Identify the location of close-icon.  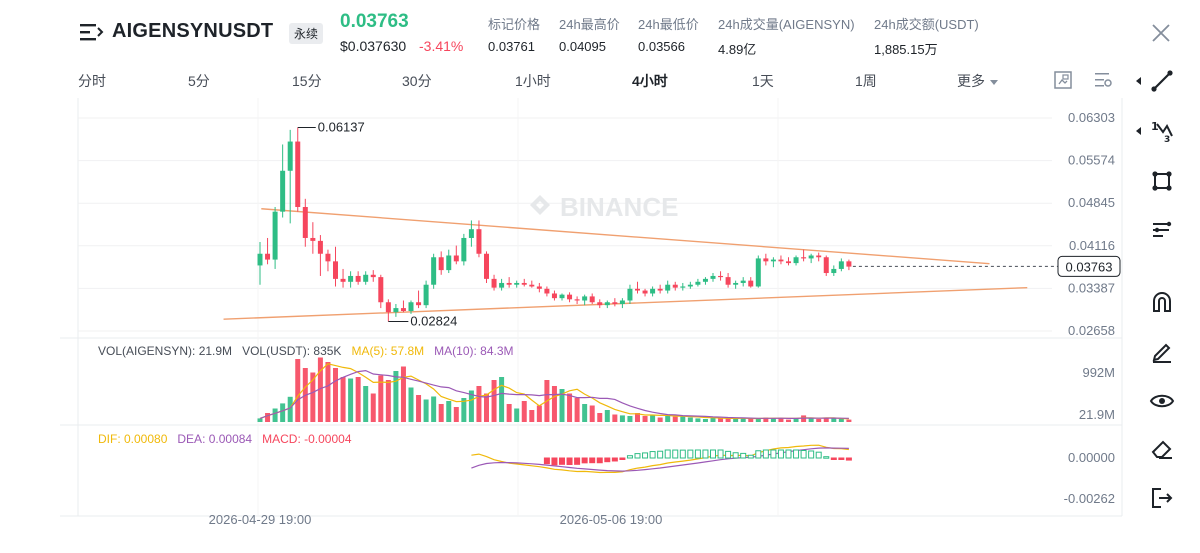
(1161, 33).